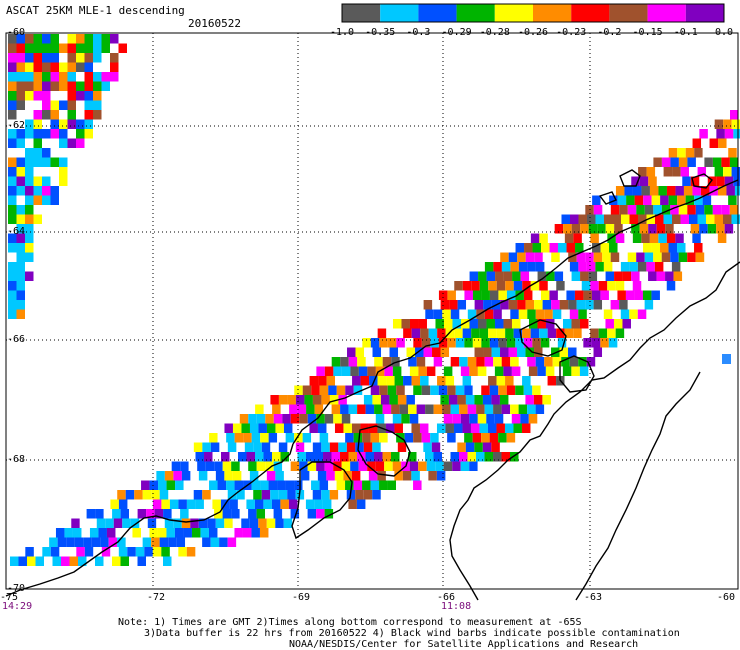  Describe the element at coordinates (726, 359) in the screenshot. I see `isolated-pixel` at that location.